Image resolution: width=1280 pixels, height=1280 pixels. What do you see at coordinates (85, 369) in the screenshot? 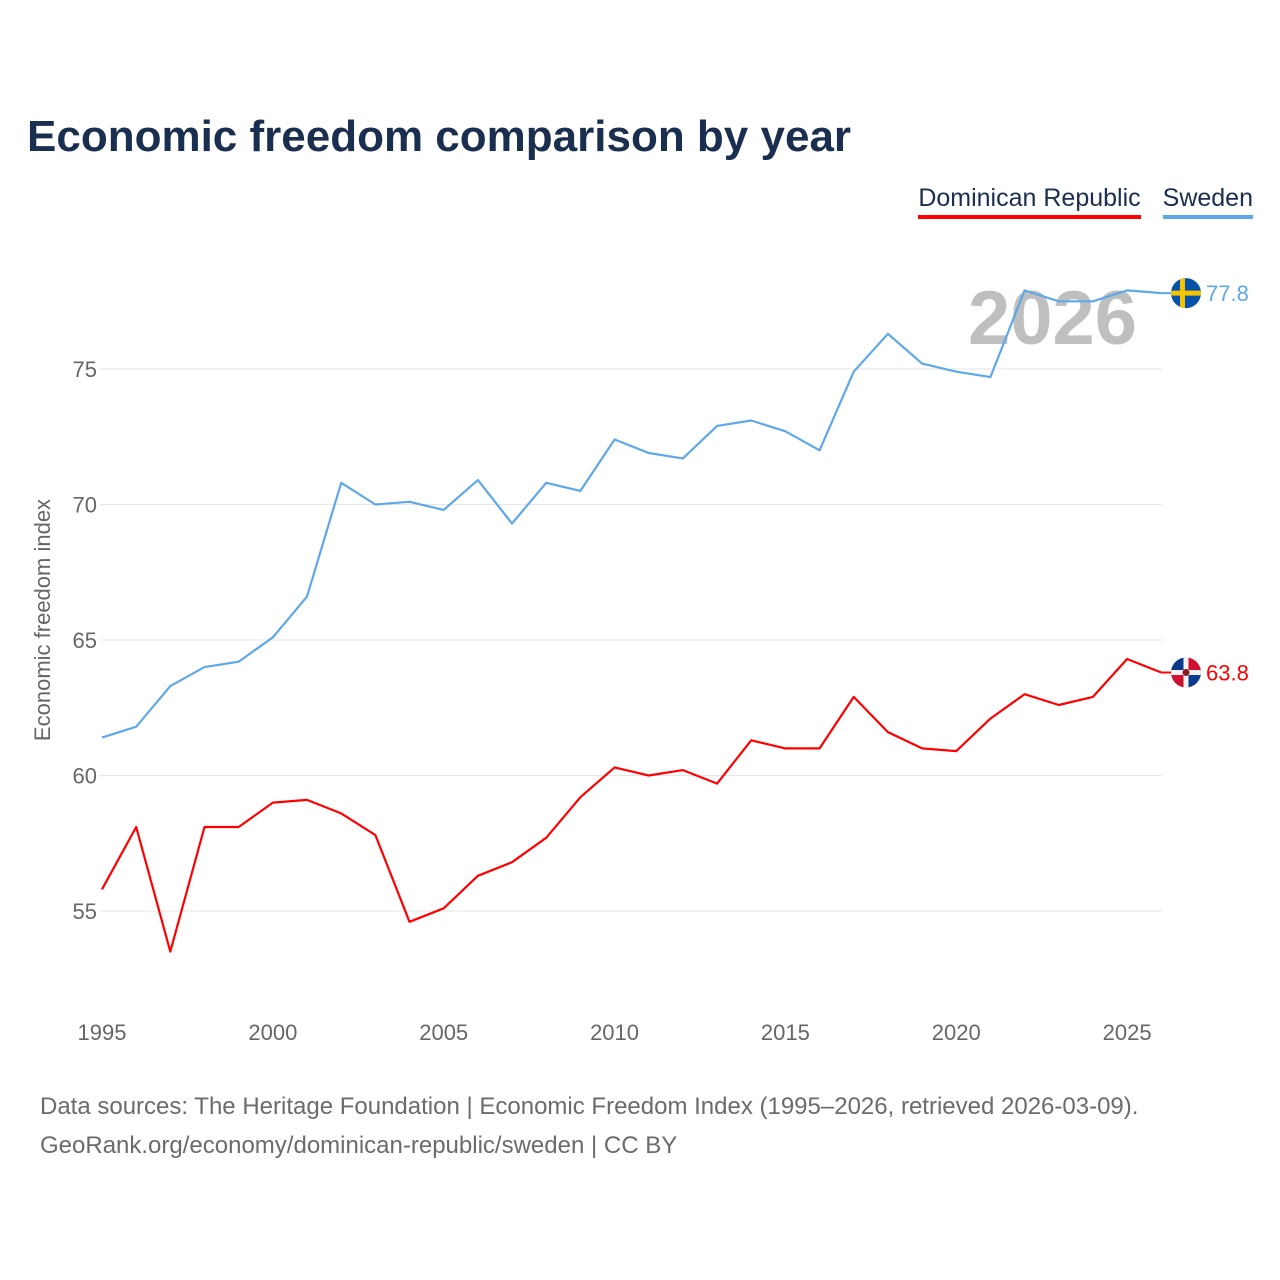
I see `y-tick-label: 75` at bounding box center [85, 369].